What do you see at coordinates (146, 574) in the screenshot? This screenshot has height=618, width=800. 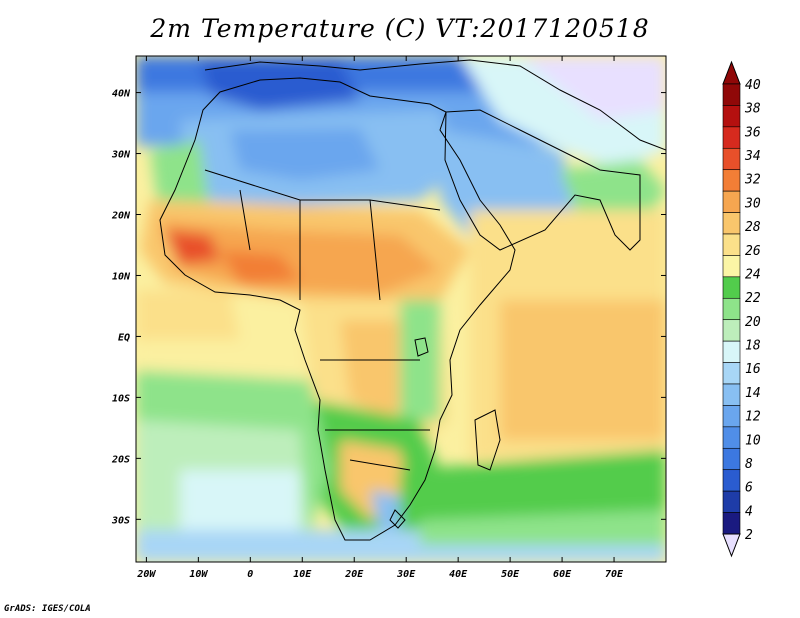 I see `lon-tick-label: 20W` at bounding box center [146, 574].